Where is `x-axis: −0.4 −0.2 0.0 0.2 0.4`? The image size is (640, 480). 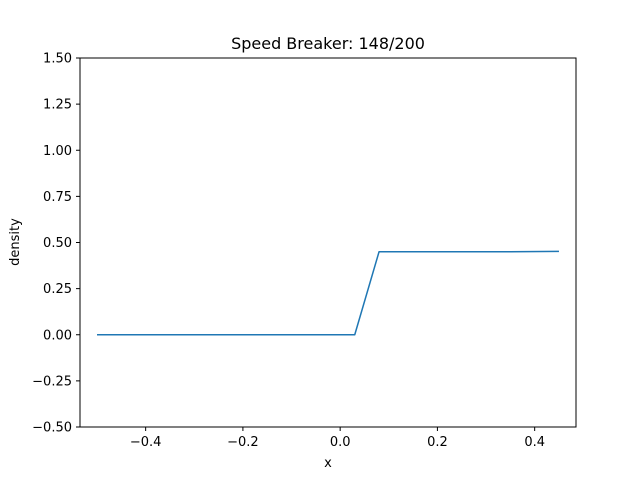
x-axis: −0.4 −0.2 0.0 0.2 0.4 is located at coordinates (337, 438).